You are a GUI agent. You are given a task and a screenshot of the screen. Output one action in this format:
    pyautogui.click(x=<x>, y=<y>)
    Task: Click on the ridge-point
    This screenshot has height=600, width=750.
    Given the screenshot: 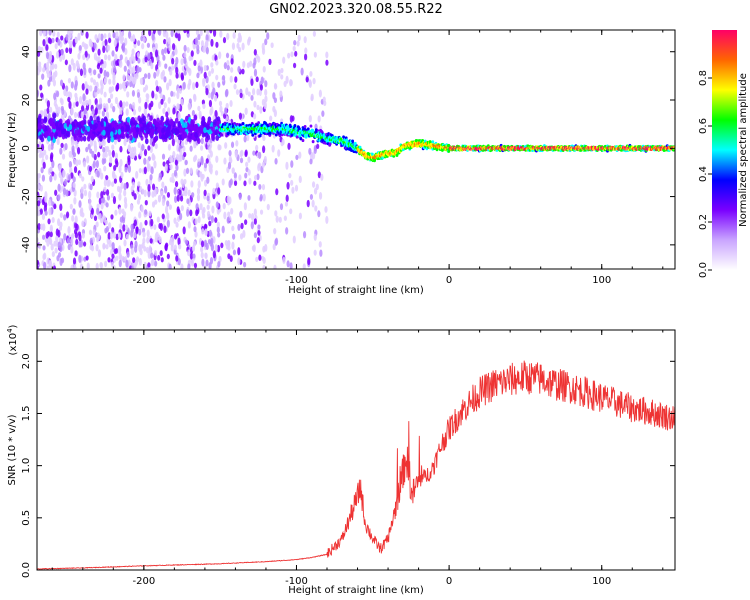 What is the action you would take?
    pyautogui.click(x=308, y=129)
    